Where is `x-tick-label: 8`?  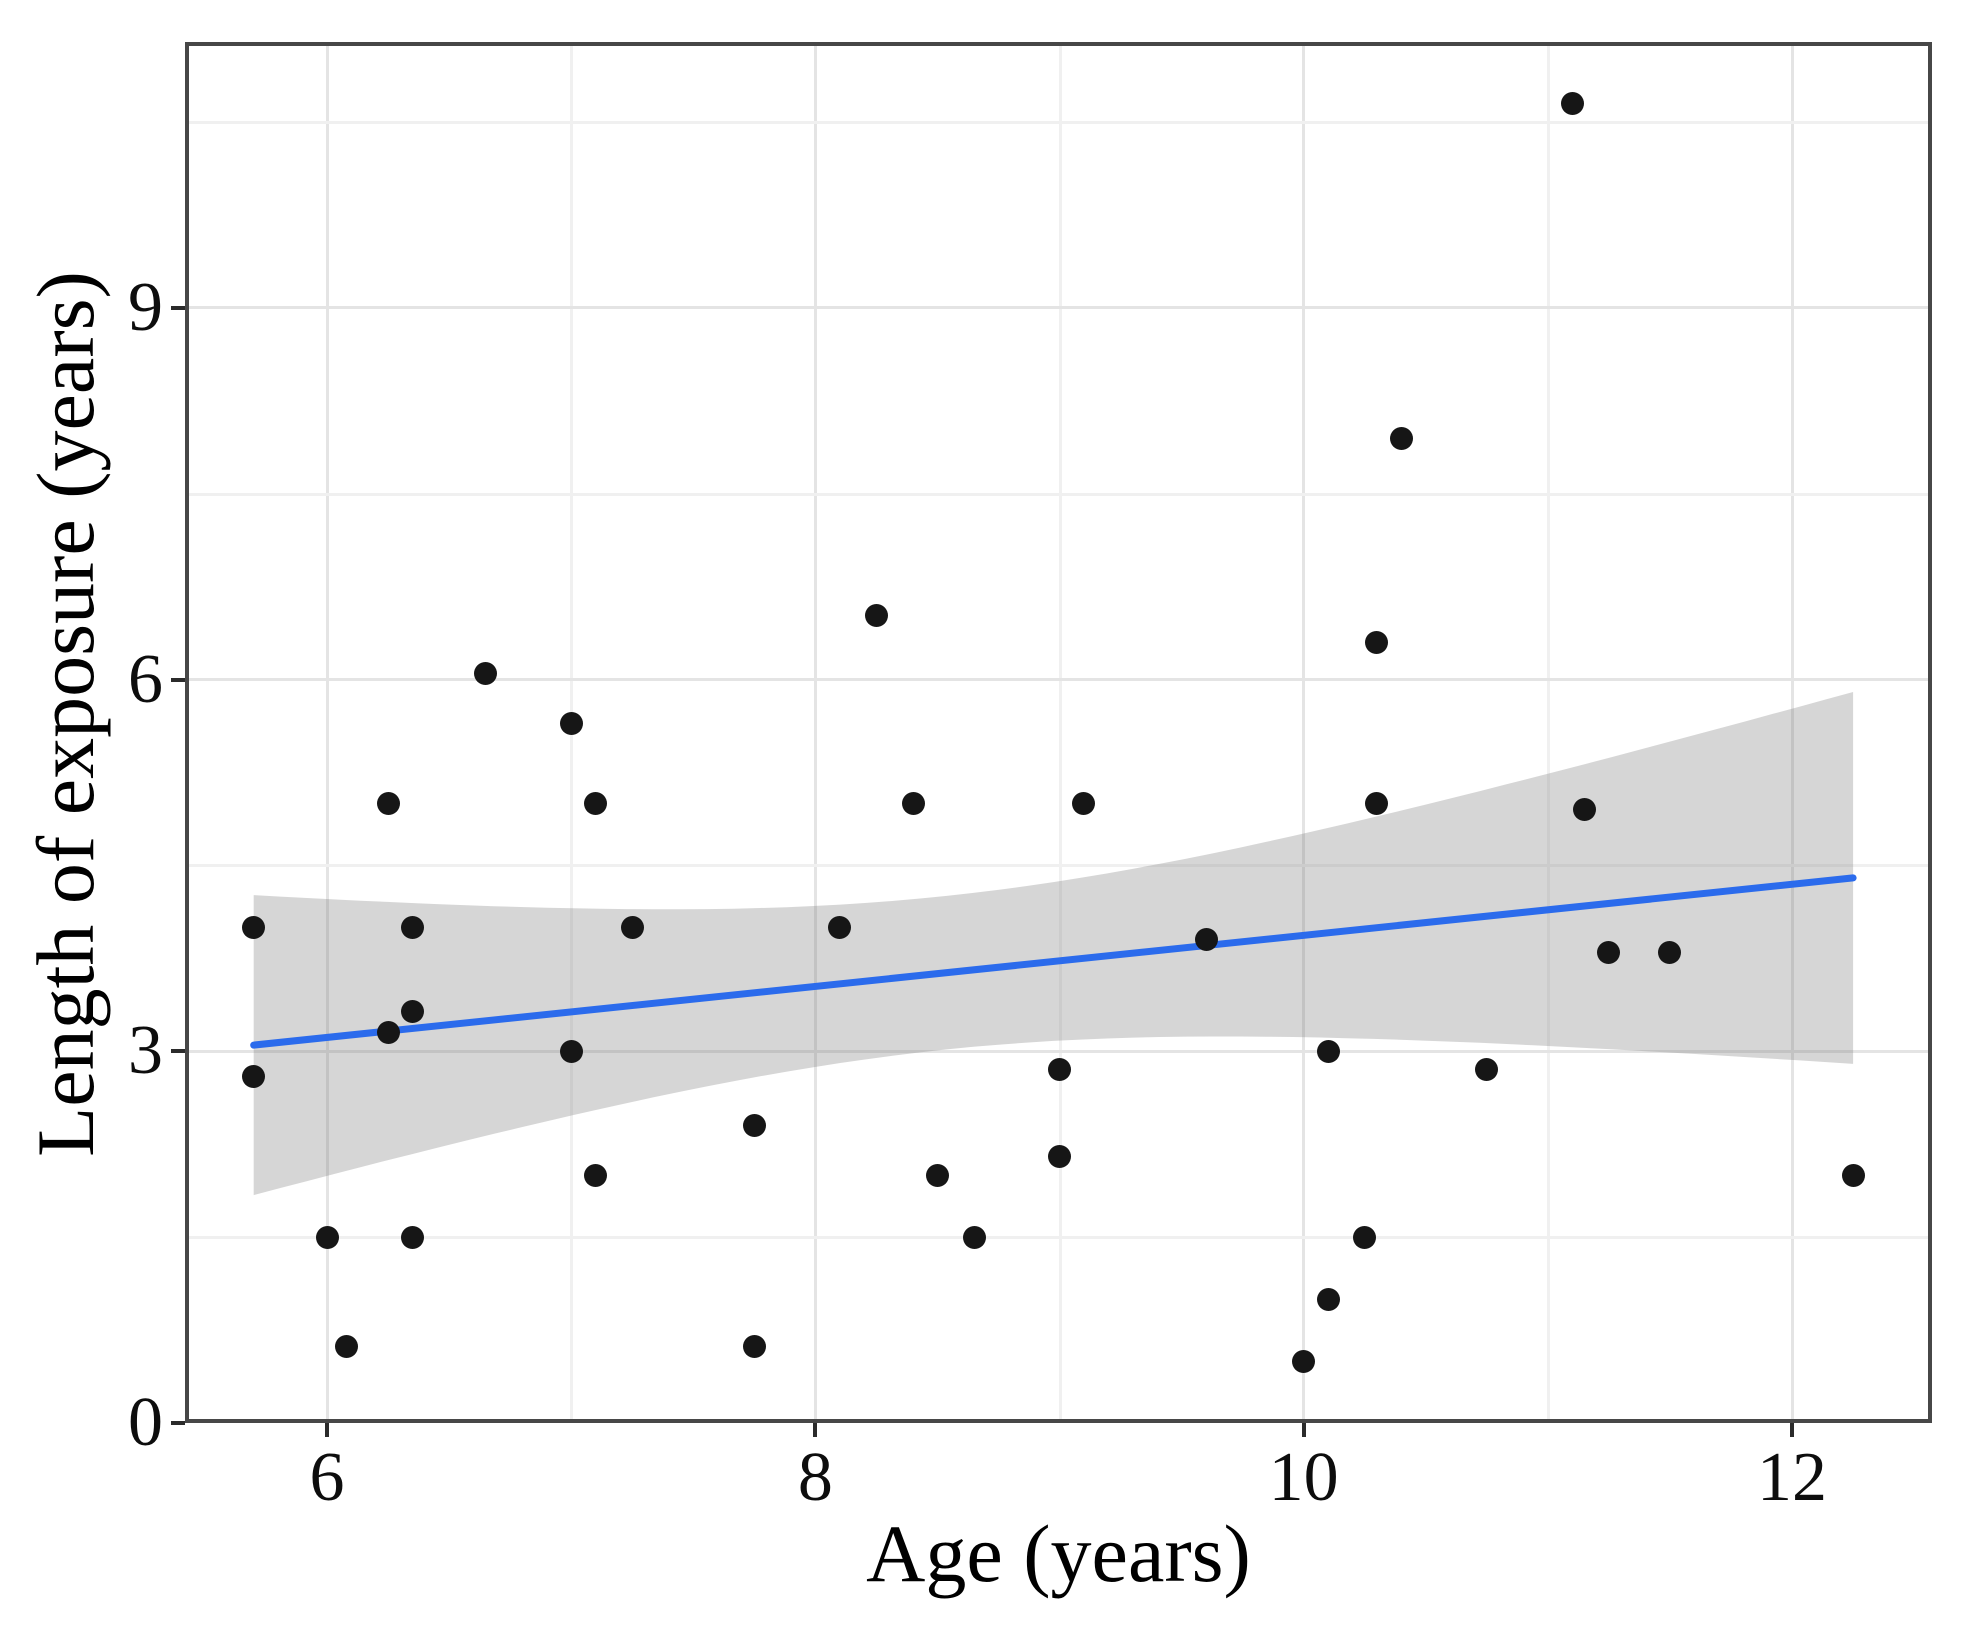 x-tick-label: 8 is located at coordinates (815, 1477).